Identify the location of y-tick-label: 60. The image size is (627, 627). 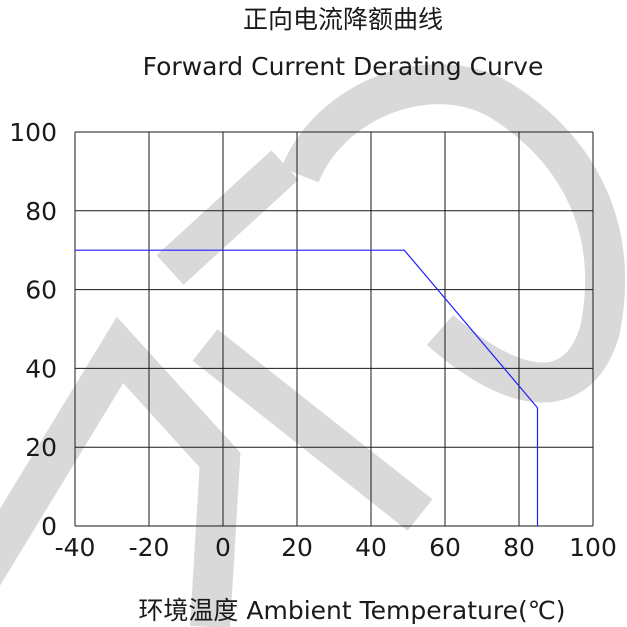
(41, 290).